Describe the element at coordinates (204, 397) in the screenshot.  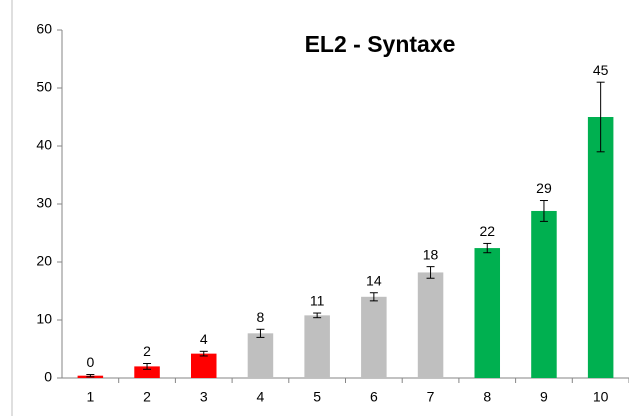
I see `x-tick-label: 3` at that location.